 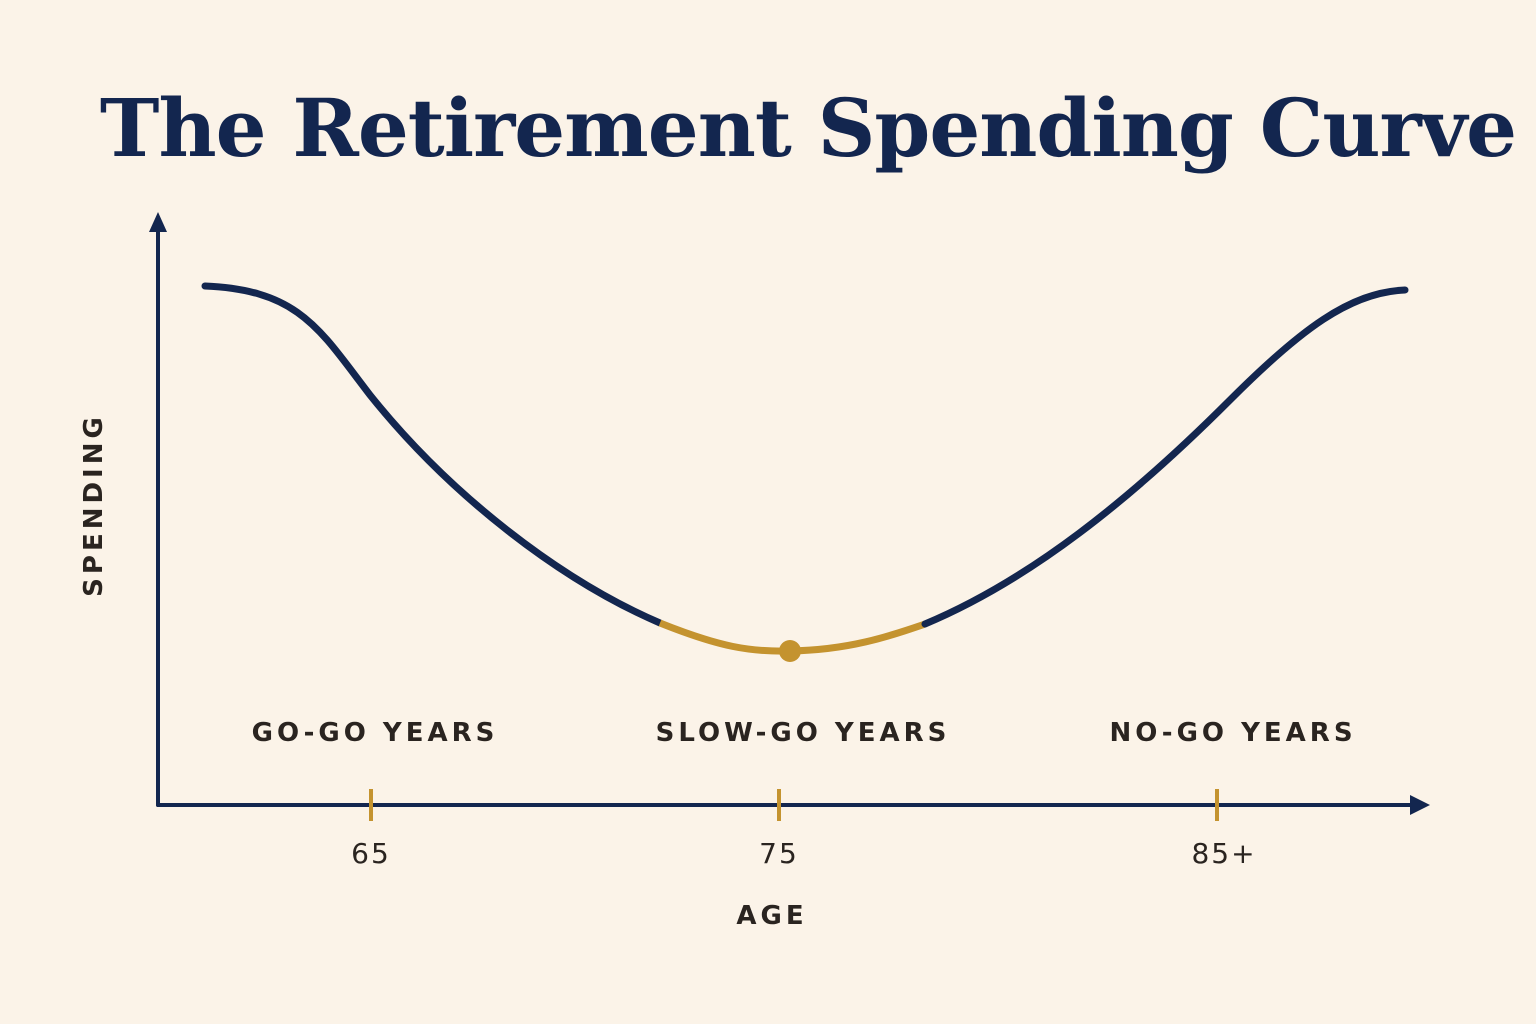 I want to click on tick-label-65: 65, so click(x=371, y=853).